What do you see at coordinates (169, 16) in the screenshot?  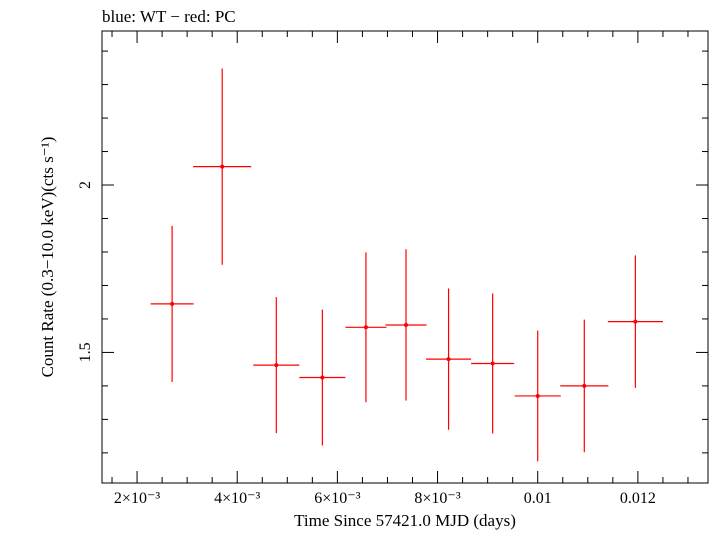 I see `chart-title: blue: WT − red: PC` at bounding box center [169, 16].